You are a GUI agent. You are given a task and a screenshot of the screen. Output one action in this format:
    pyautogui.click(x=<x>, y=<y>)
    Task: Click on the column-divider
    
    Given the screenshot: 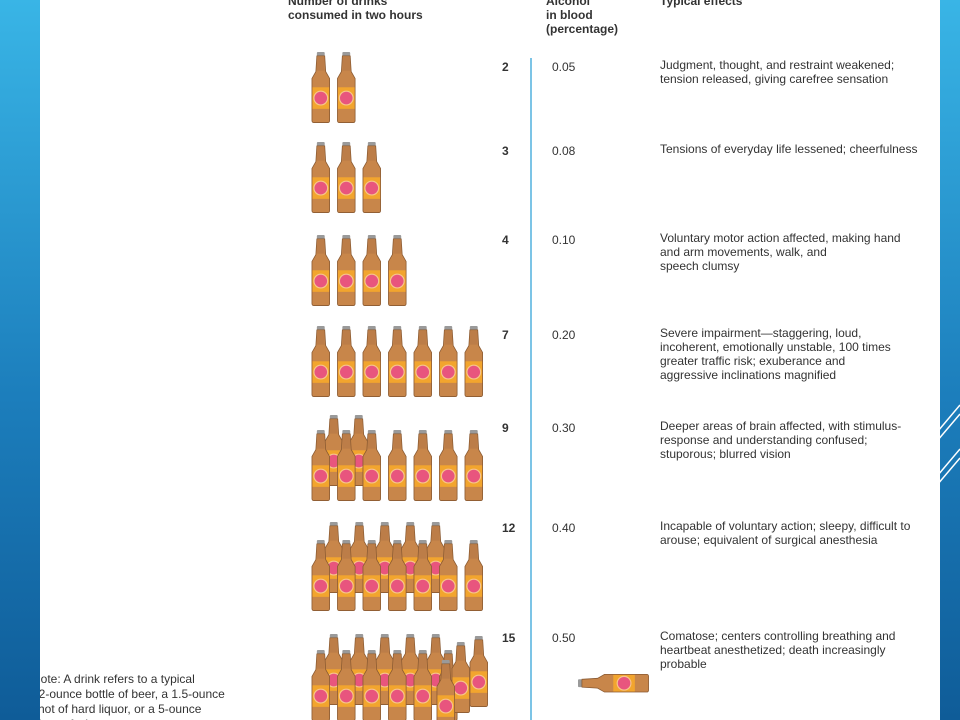 What is the action you would take?
    pyautogui.click(x=531, y=389)
    